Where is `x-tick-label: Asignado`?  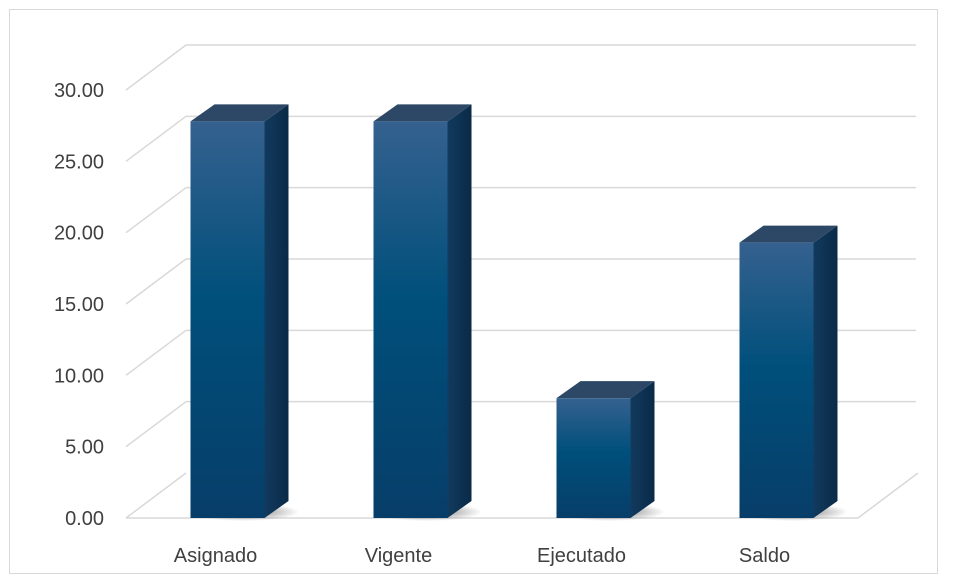
x-tick-label: Asignado is located at coordinates (215, 556).